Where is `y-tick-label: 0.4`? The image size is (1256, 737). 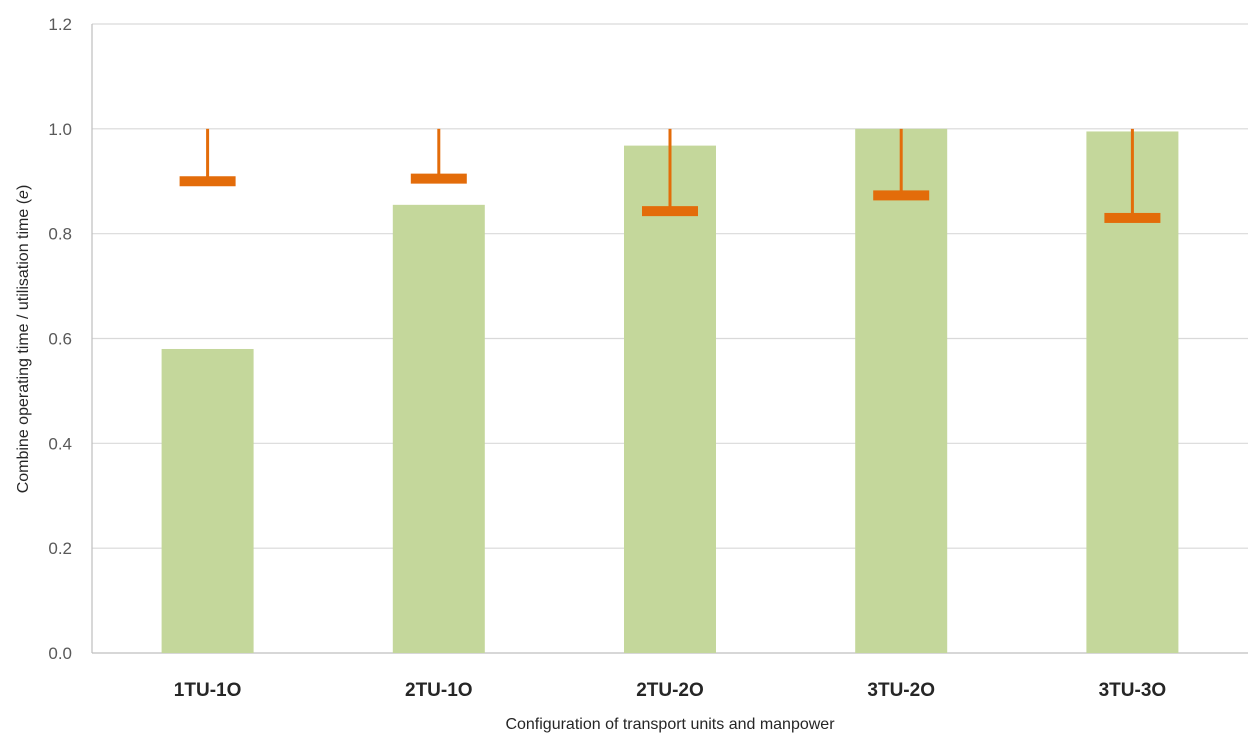 y-tick-label: 0.4 is located at coordinates (60, 443).